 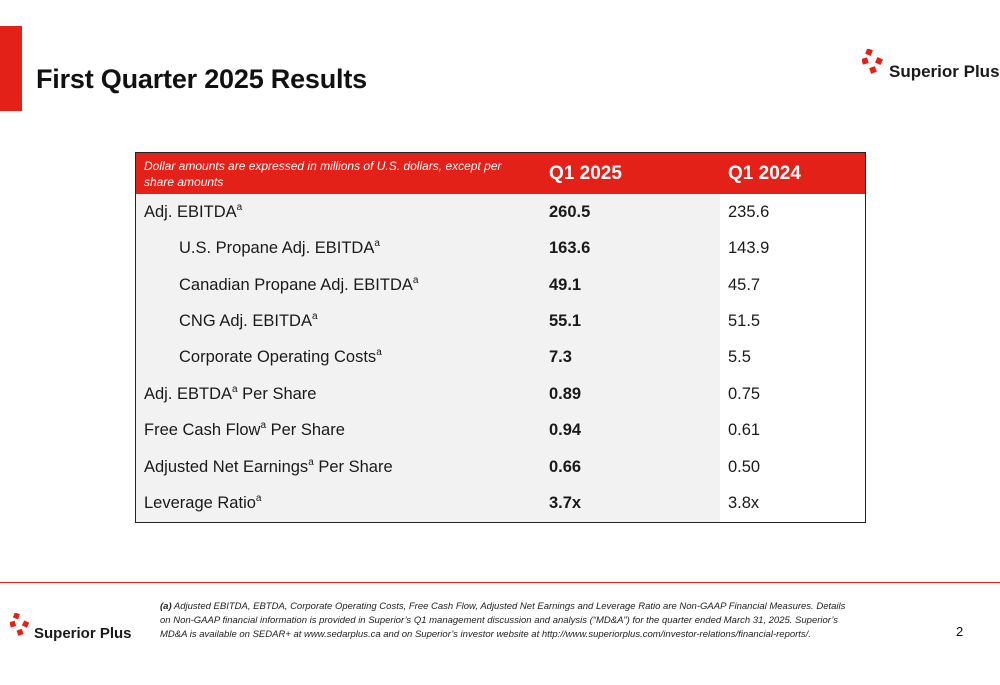 I want to click on value-prior: 5.5, so click(x=793, y=358).